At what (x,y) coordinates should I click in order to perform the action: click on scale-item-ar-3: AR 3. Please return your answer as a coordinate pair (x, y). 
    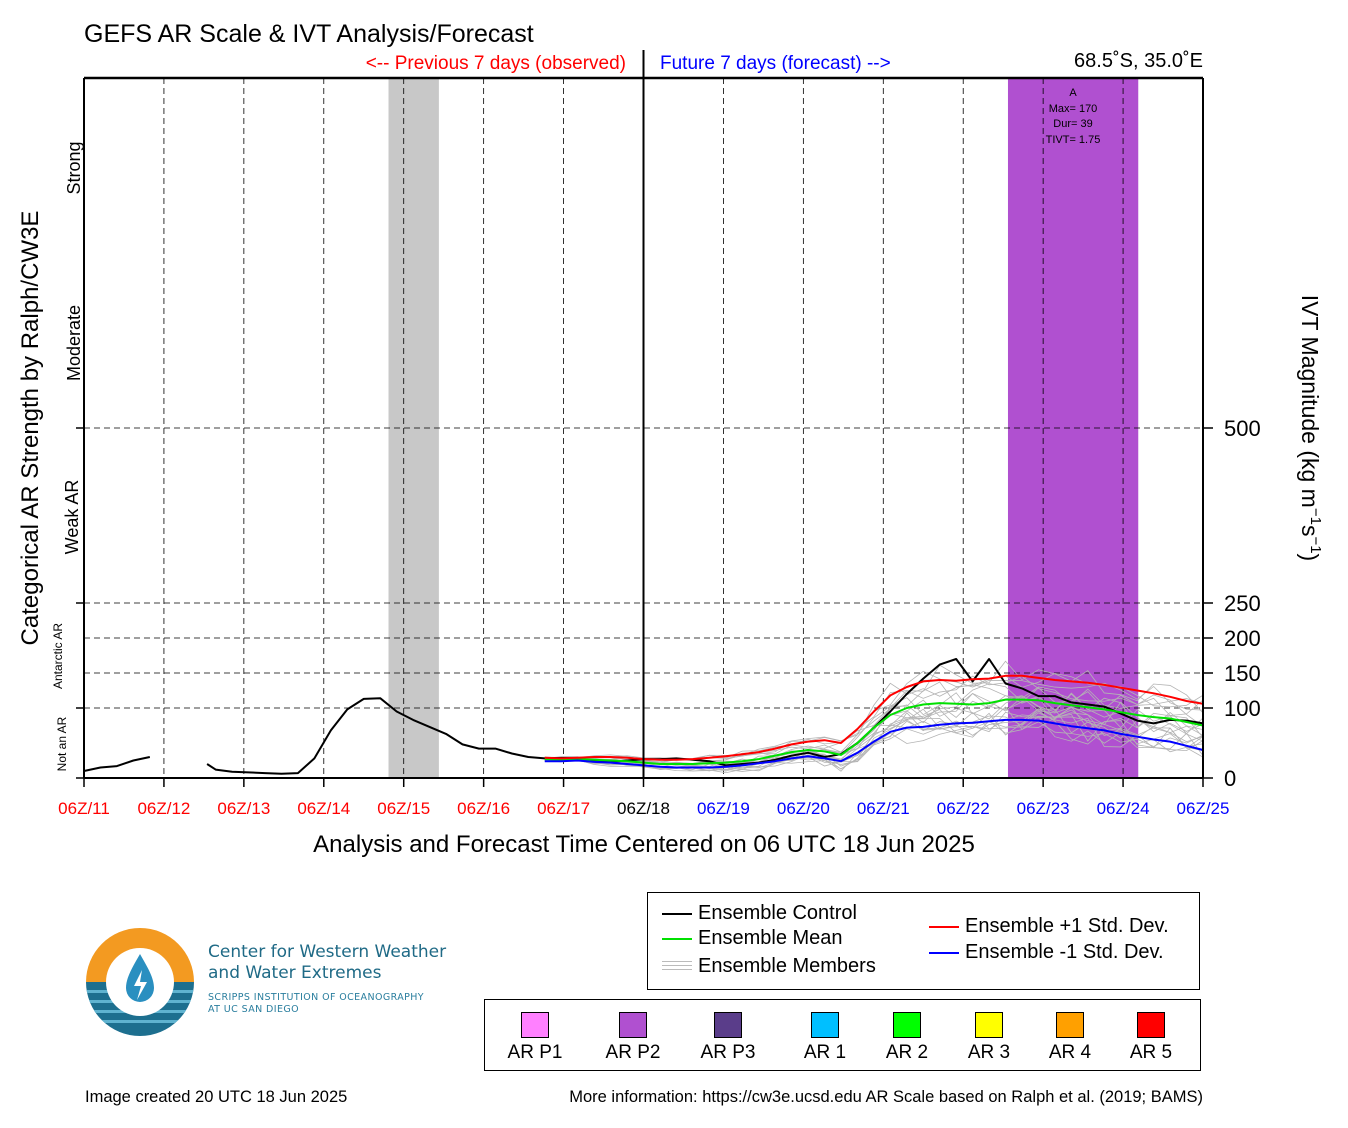
    Looking at the image, I should click on (989, 1038).